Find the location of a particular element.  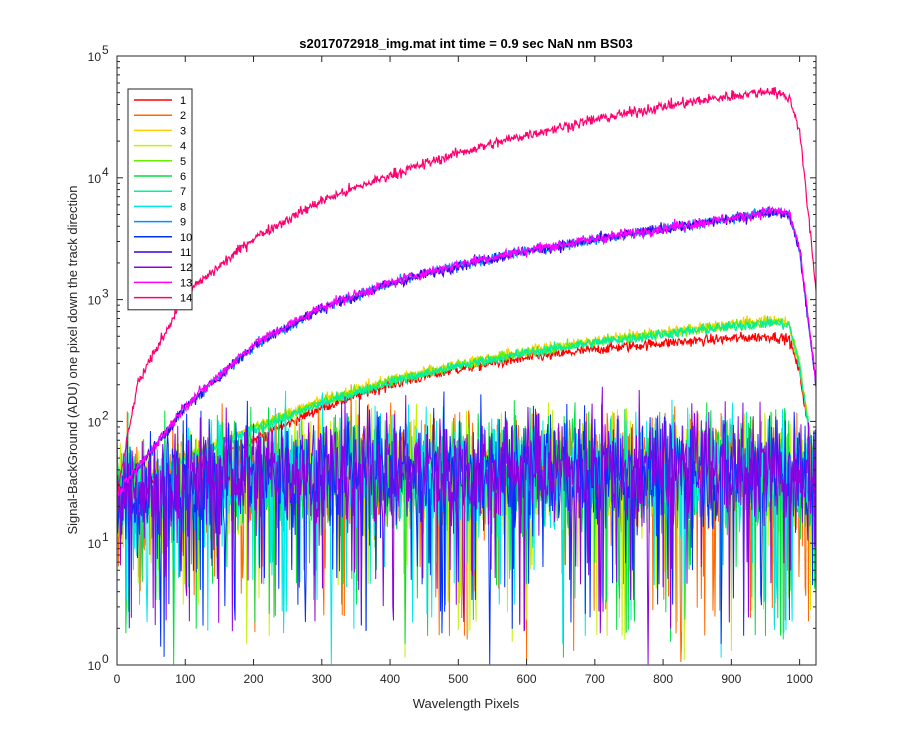

y-tick-exponent: 0 is located at coordinates (105, 659).